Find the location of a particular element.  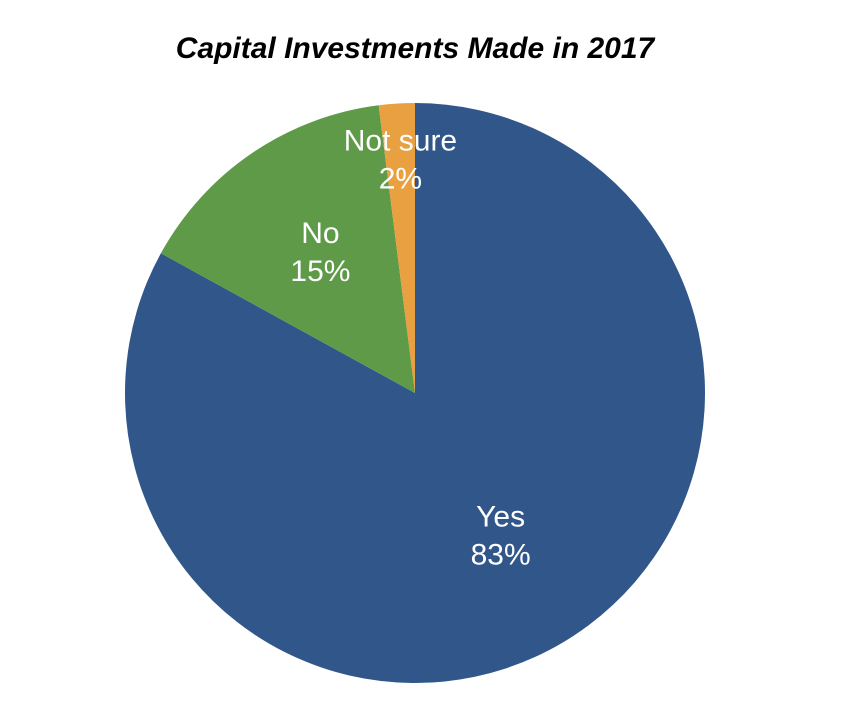

slice-value-label: 83% is located at coordinates (501, 555).